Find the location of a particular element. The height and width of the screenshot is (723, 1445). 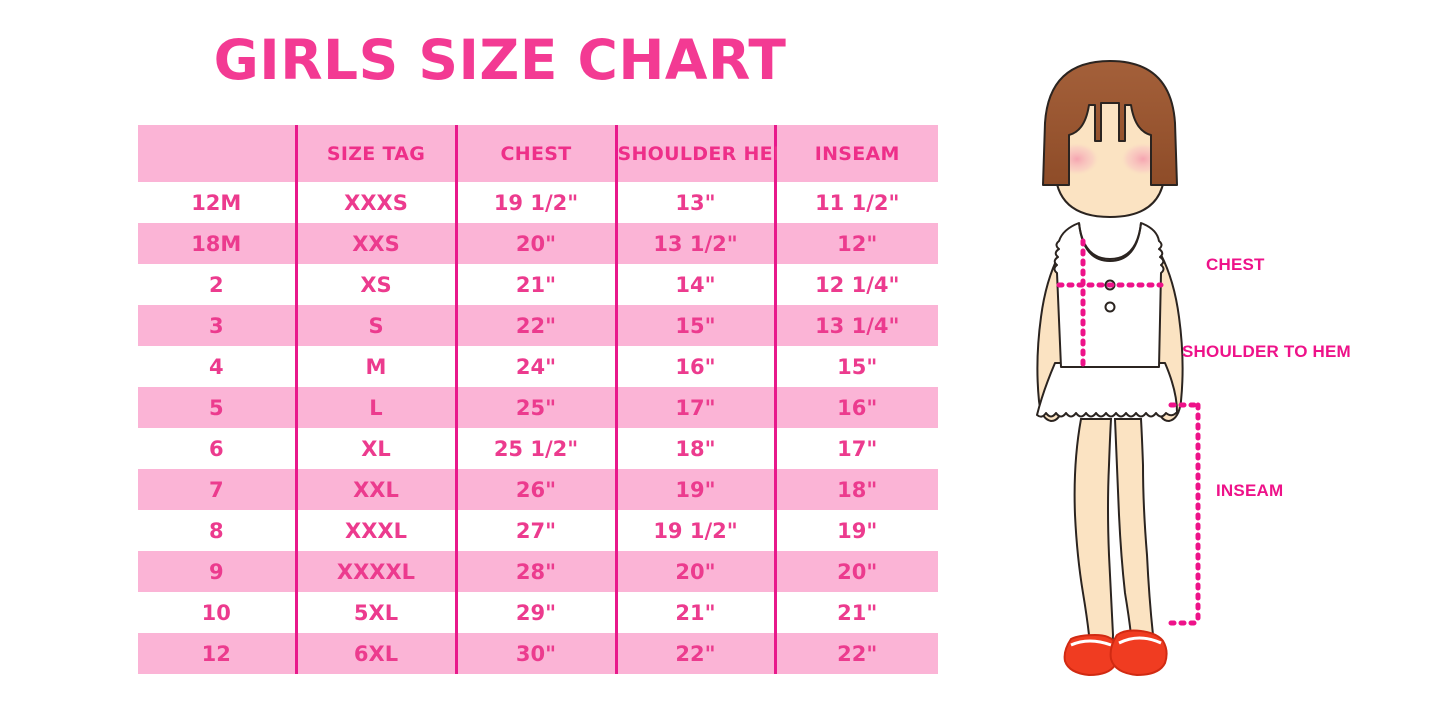

cell-size: 18M is located at coordinates (217, 243).